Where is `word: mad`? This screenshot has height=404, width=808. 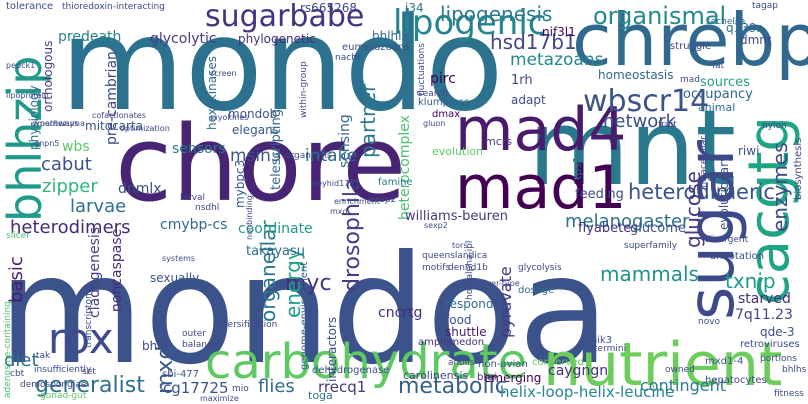 word: mad is located at coordinates (690, 80).